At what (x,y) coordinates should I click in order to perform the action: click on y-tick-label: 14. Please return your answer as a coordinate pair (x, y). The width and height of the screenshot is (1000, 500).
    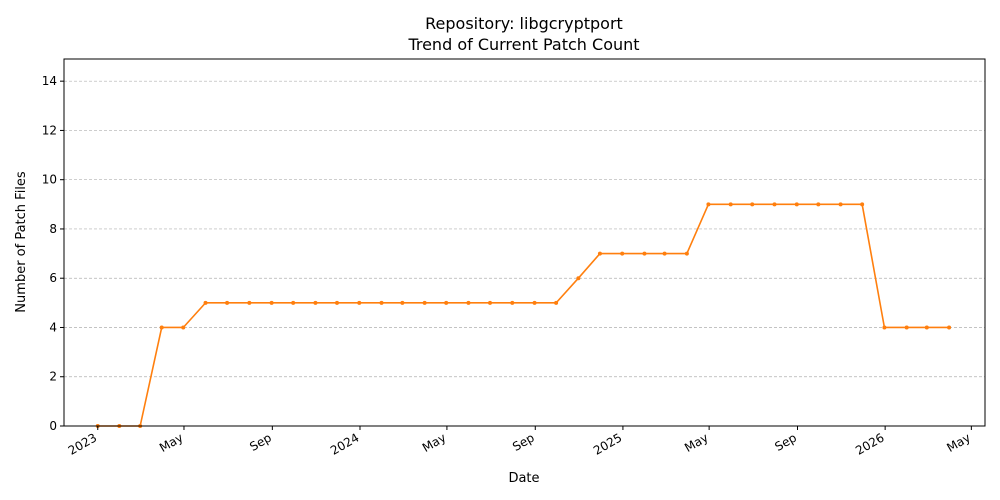
    Looking at the image, I should click on (49, 81).